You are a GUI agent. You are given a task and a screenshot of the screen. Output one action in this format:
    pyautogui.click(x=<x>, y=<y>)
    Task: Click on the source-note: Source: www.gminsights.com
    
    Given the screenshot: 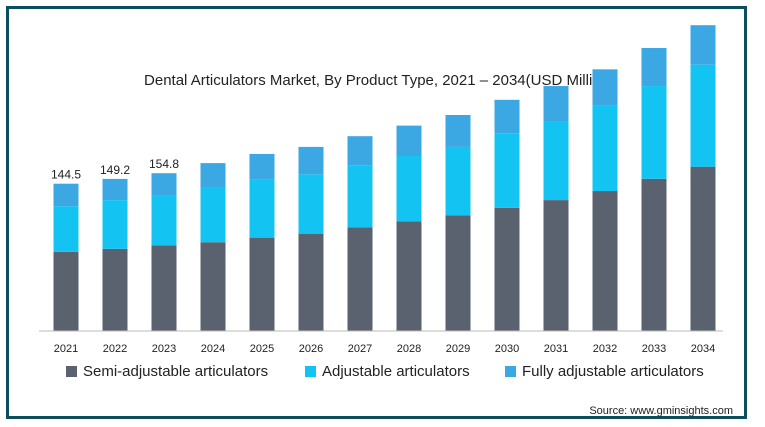 What is the action you would take?
    pyautogui.click(x=661, y=411)
    